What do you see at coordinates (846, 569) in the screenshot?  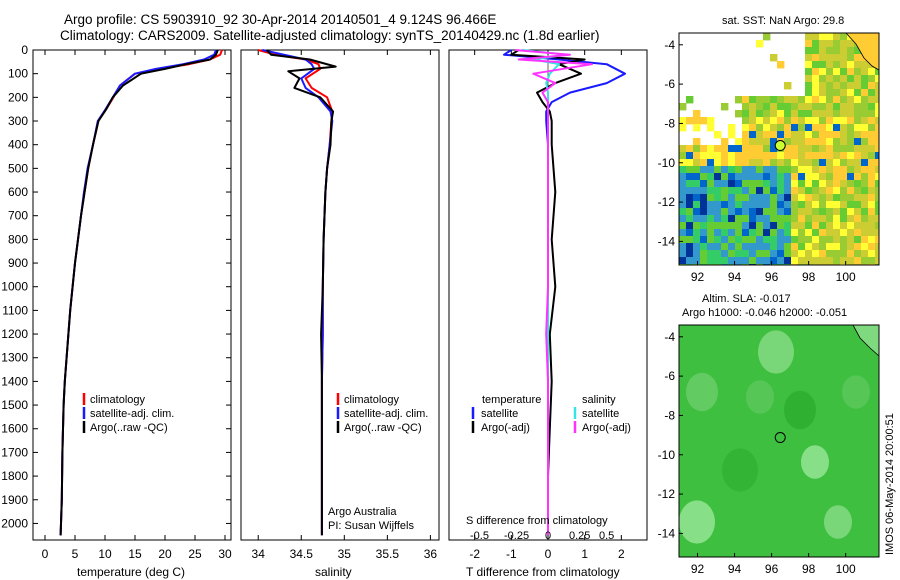 I see `map-x-tick-label: 100` at bounding box center [846, 569].